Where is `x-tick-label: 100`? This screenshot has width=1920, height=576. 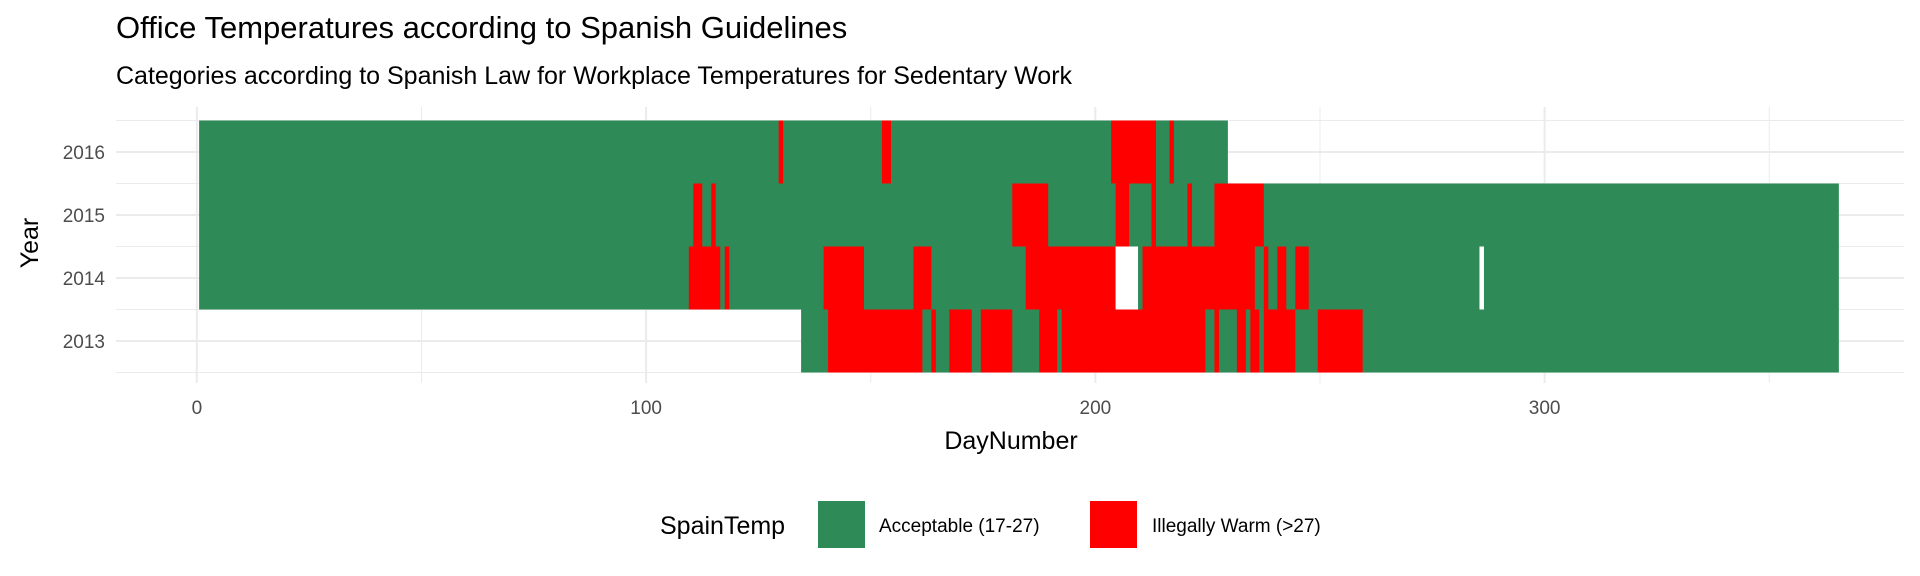
x-tick-label: 100 is located at coordinates (646, 408).